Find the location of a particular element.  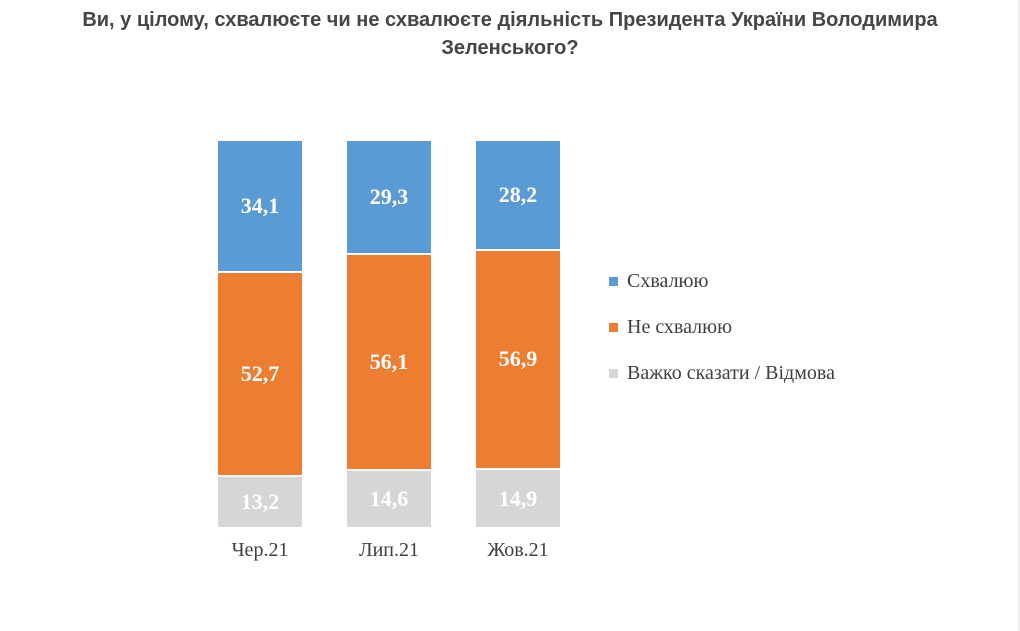

right-edge-divider is located at coordinates (1019, 315).